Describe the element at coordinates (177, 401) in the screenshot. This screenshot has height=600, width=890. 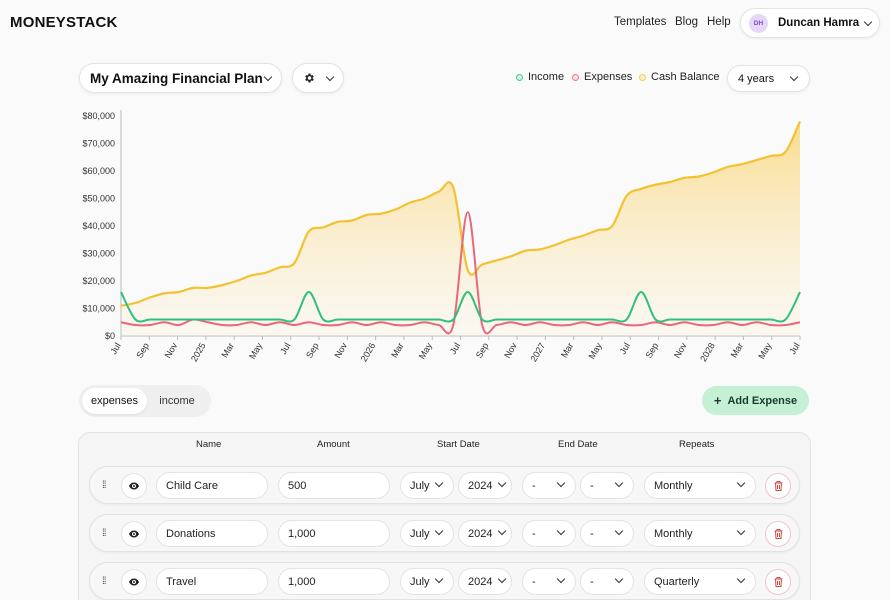
I see `tab-income: income` at that location.